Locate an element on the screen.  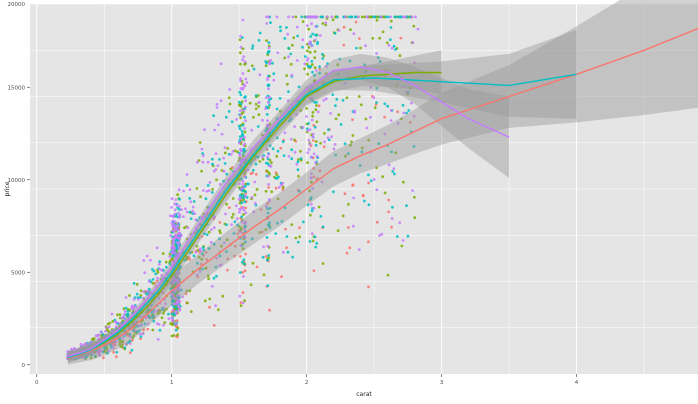
x-tick-label: 1 is located at coordinates (172, 383).